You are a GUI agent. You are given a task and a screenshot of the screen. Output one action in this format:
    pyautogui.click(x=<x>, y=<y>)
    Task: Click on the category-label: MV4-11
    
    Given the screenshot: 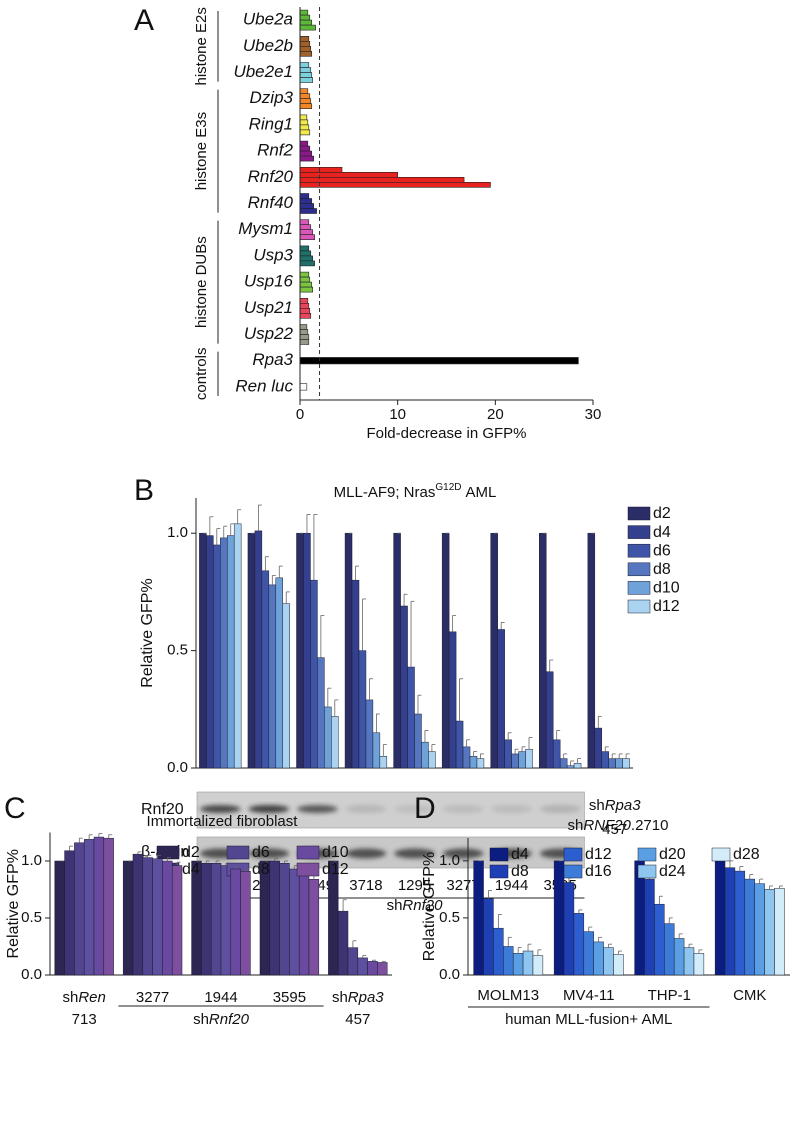 What is the action you would take?
    pyautogui.click(x=588, y=995)
    